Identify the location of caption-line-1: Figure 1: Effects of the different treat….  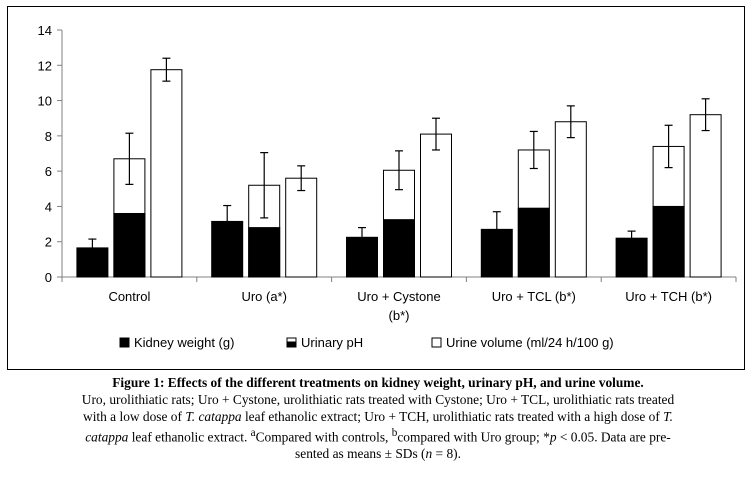
(378, 382).